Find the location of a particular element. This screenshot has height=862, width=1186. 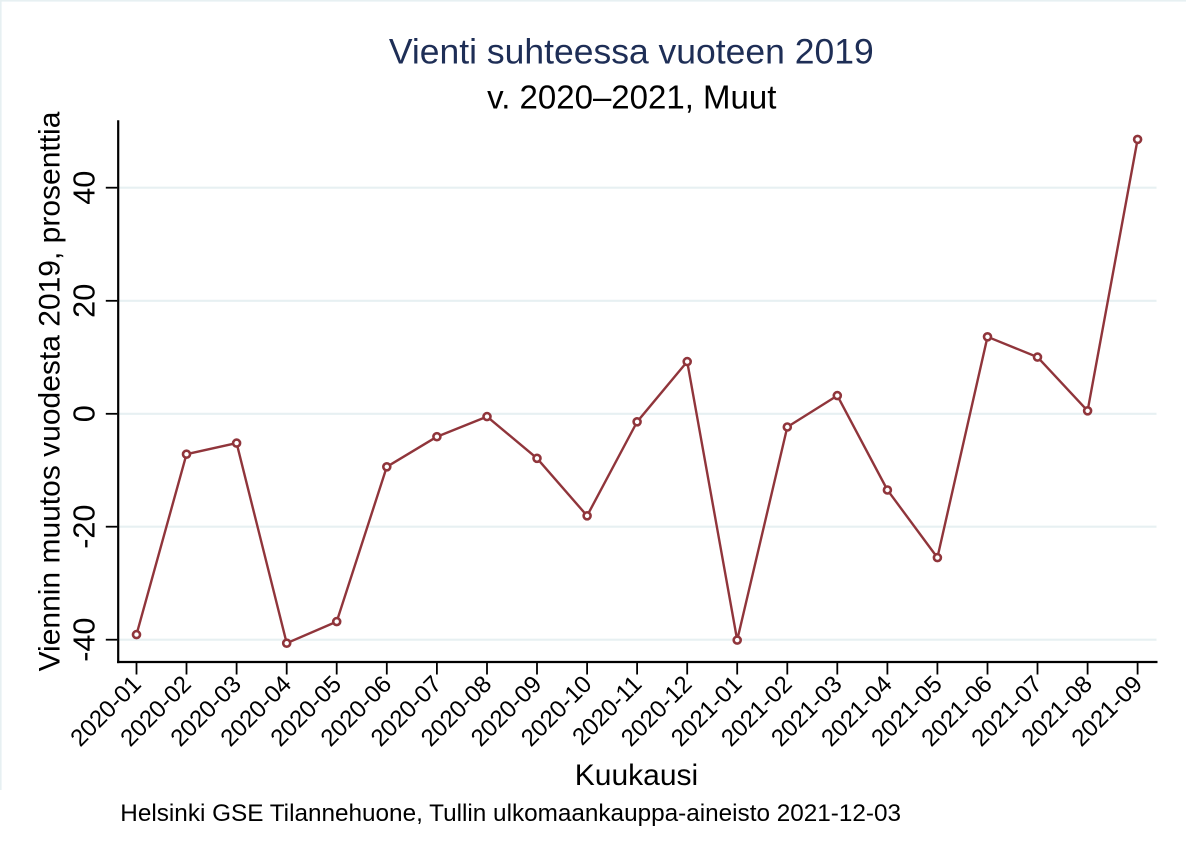

svg-text: 0 is located at coordinates (84, 413).